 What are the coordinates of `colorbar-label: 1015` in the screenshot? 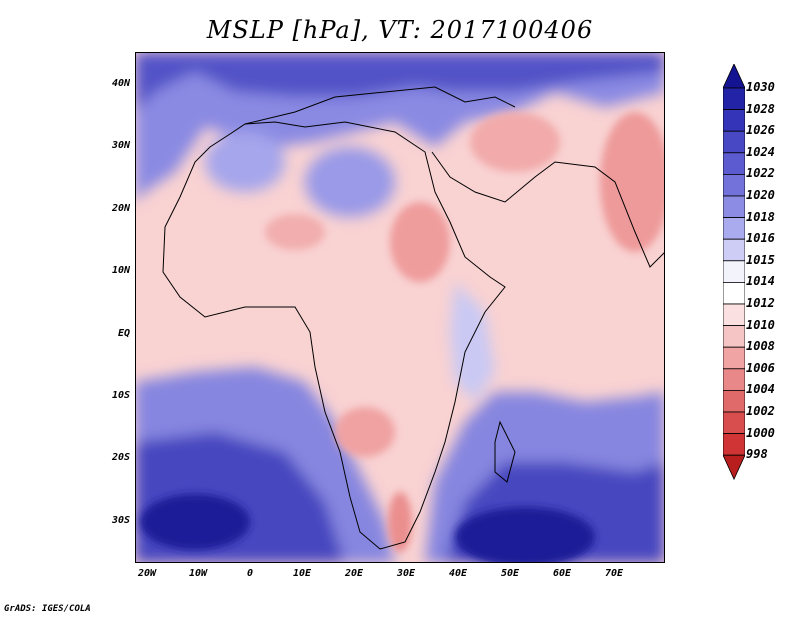 It's located at (760, 259).